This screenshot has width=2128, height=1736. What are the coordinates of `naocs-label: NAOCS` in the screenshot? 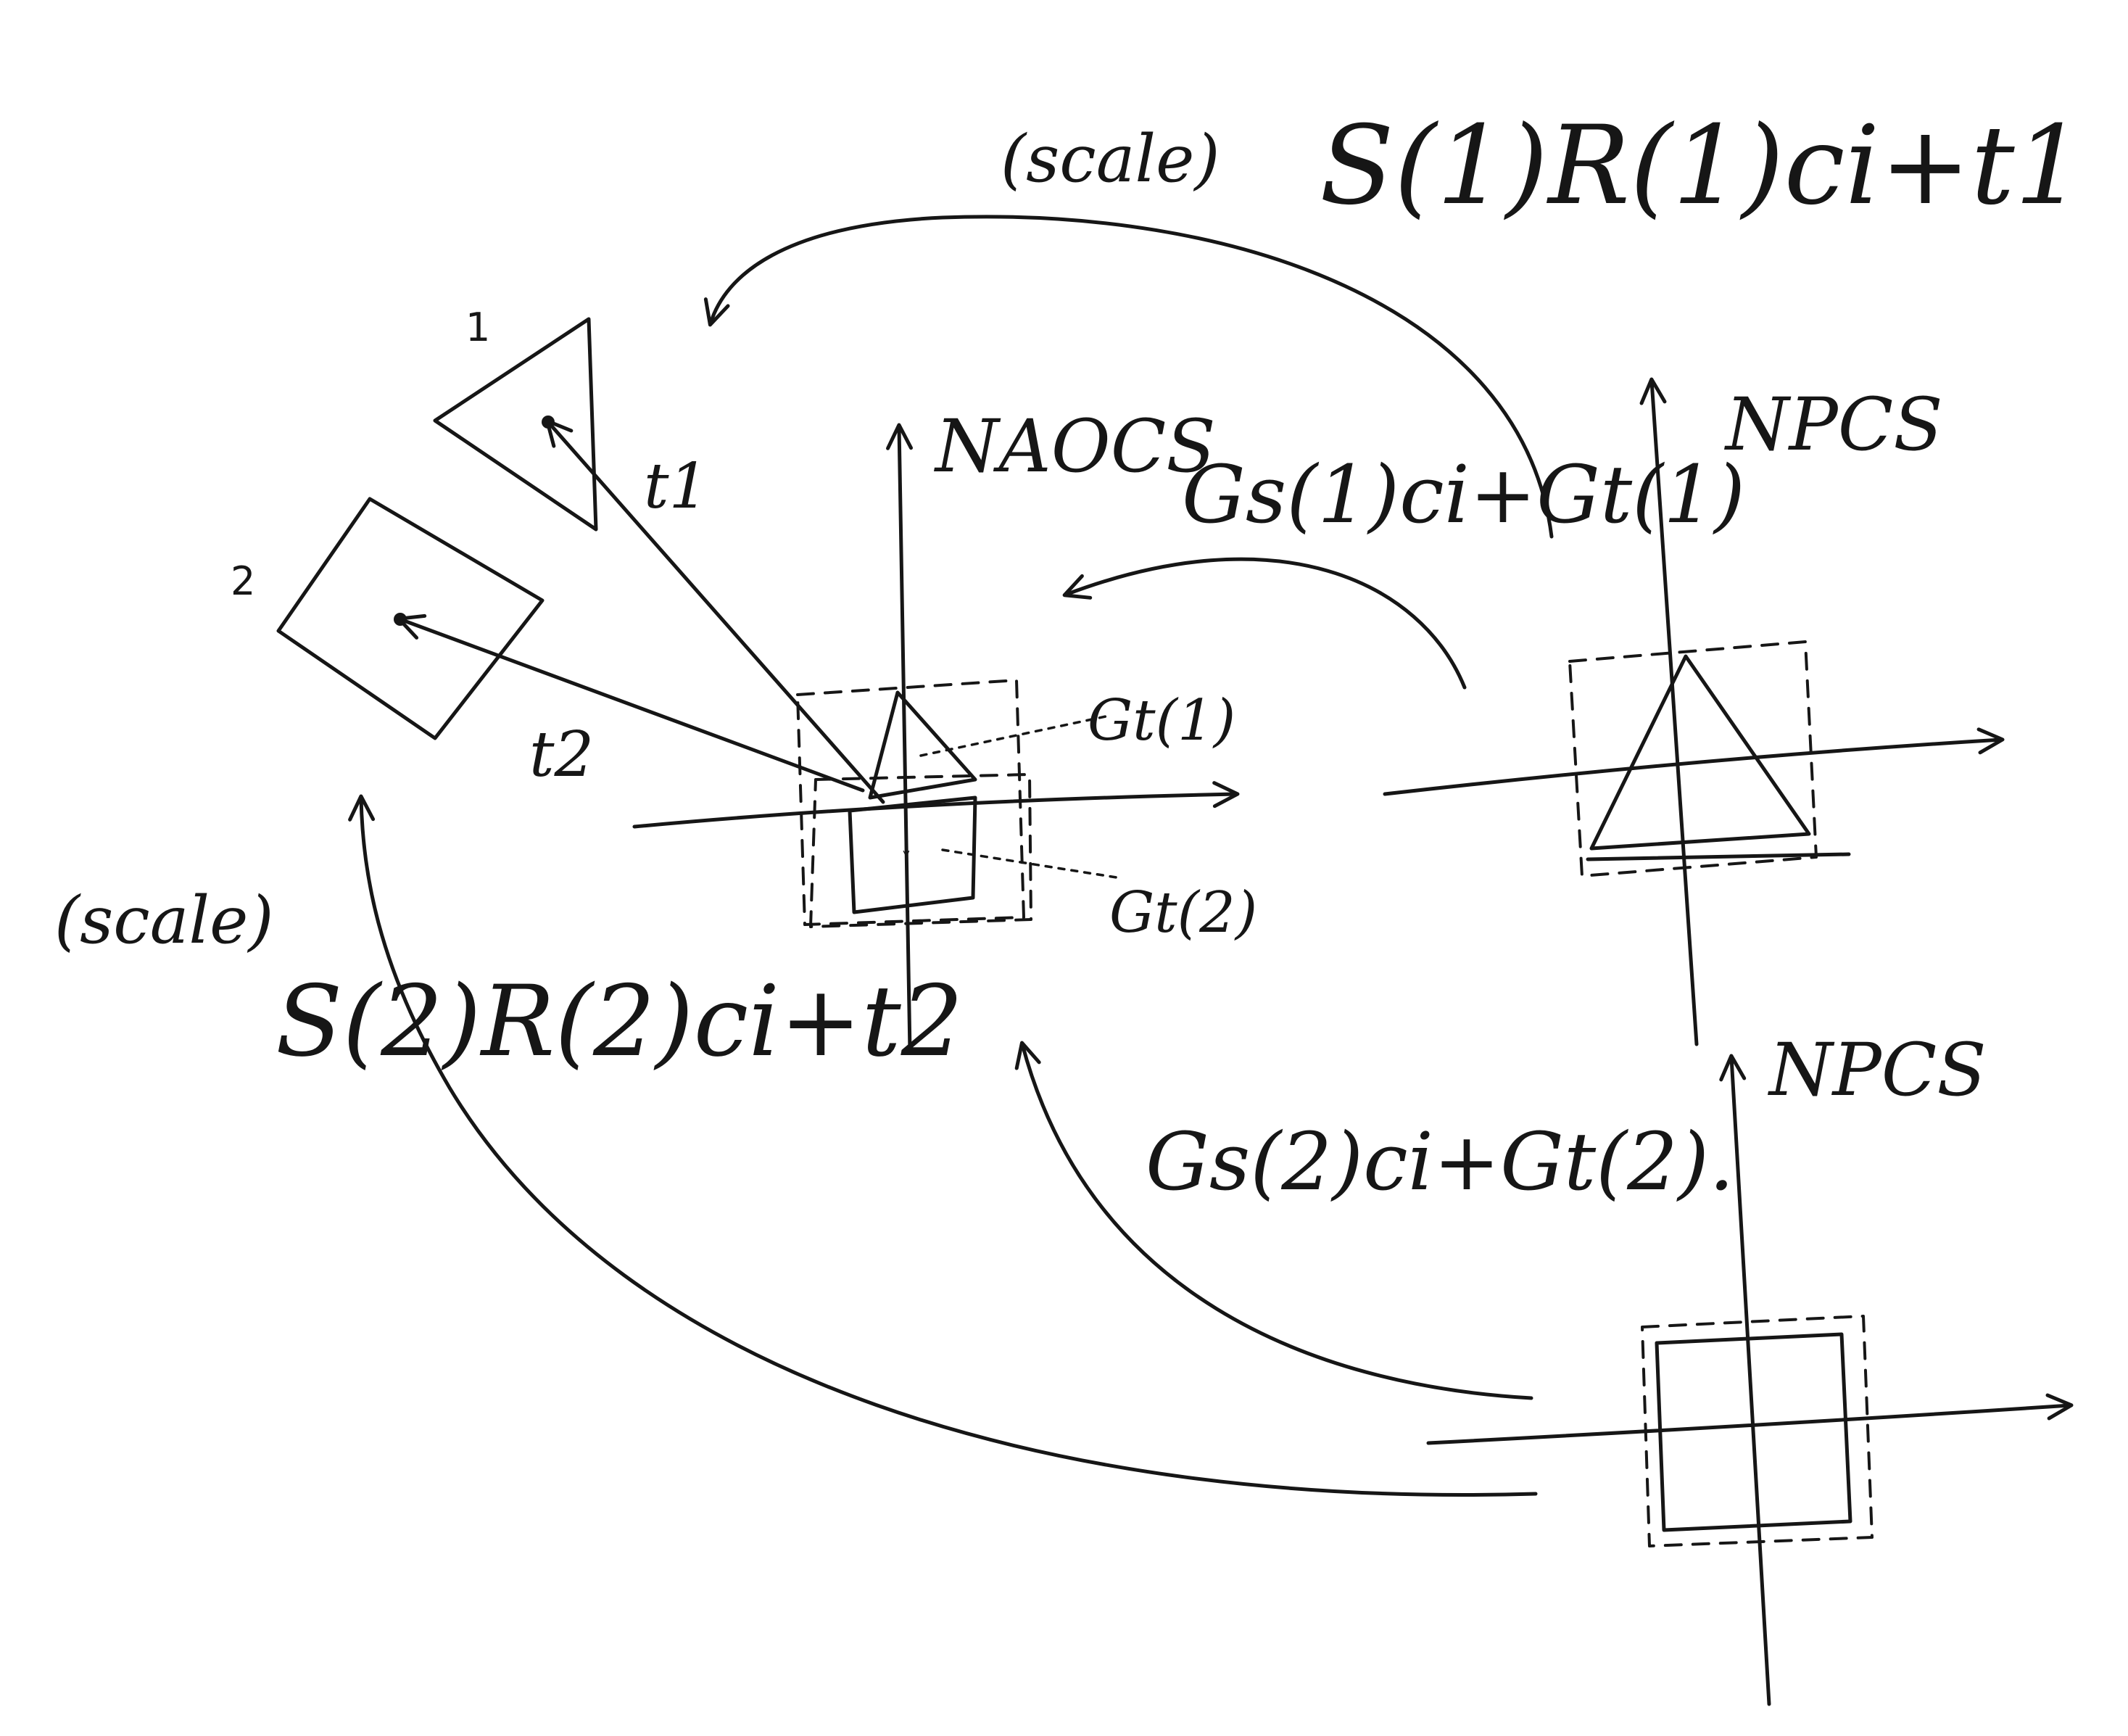 It's located at (1075, 446).